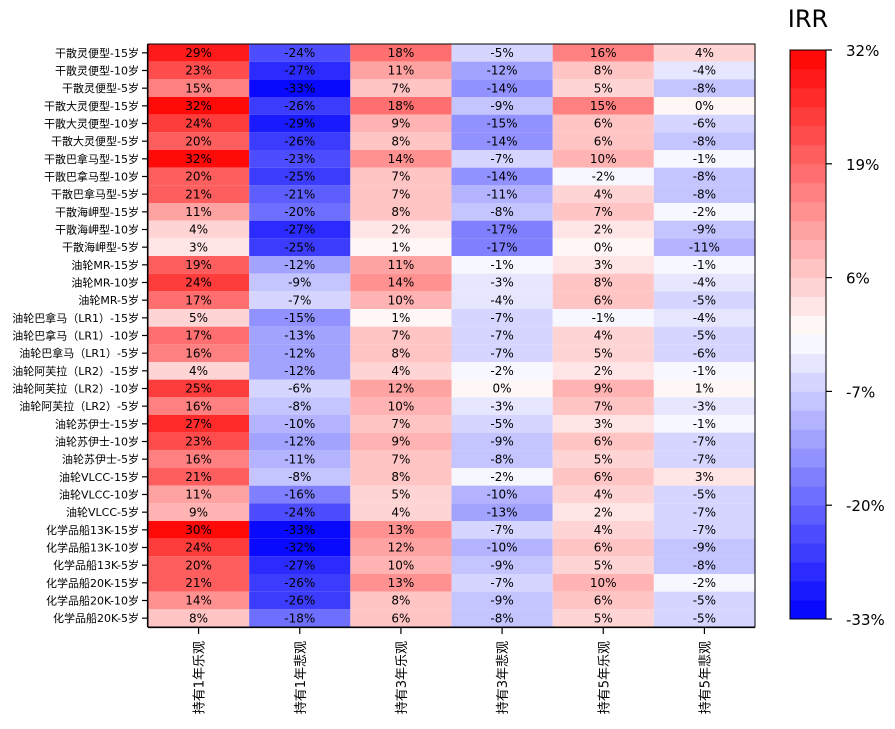  Describe the element at coordinates (603, 353) in the screenshot. I see `cell-value-label: 5%` at that location.